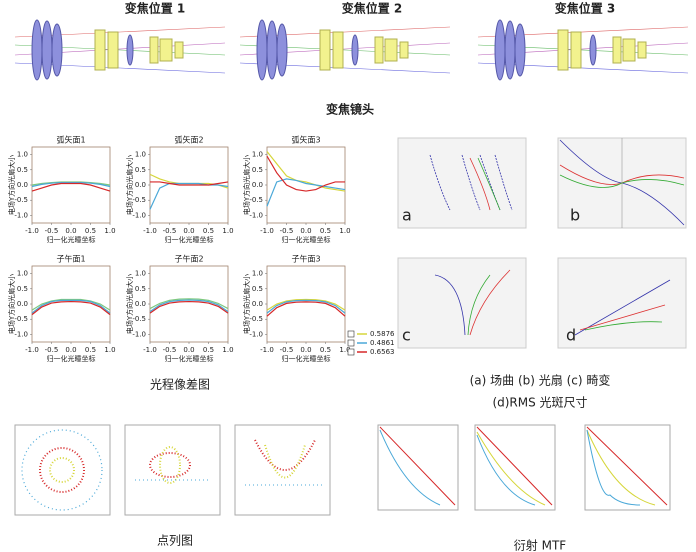 This screenshot has width=696, height=552. Describe the element at coordinates (571, 335) in the screenshot. I see `panel-letter: d` at that location.